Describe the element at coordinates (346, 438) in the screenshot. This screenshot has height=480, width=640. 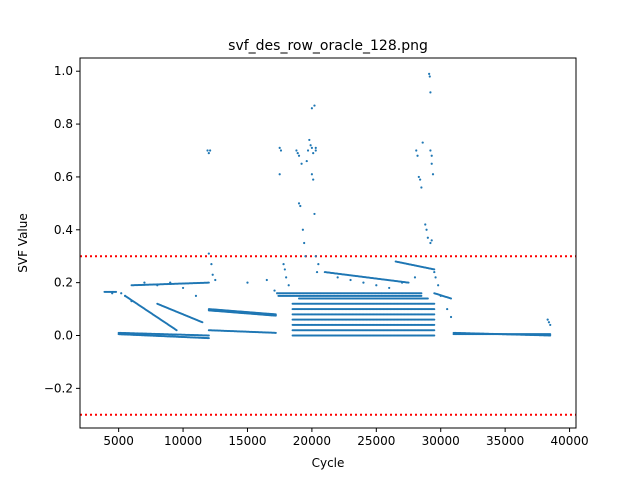
I see `x-axis: 5000 10000 15000 20000 25000 30000 35000 40000` at that location.